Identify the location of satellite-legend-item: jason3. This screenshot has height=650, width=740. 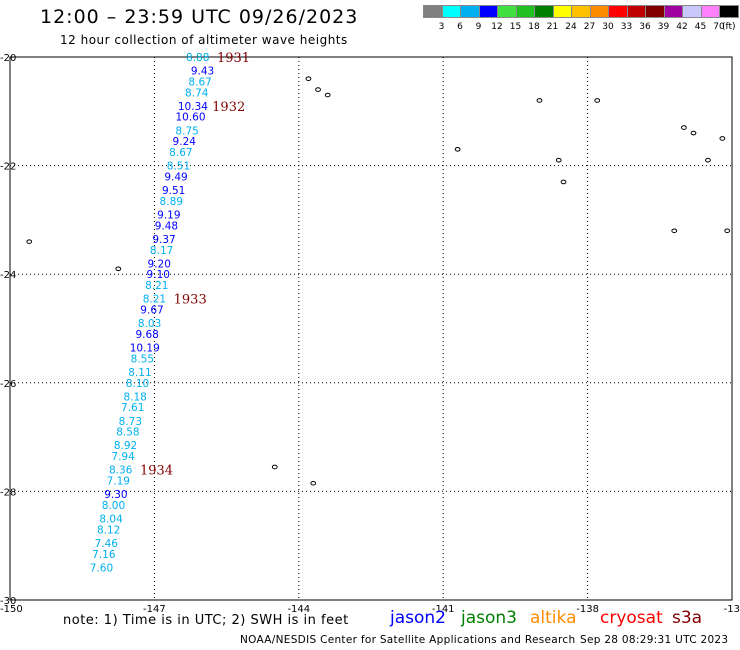
(489, 618).